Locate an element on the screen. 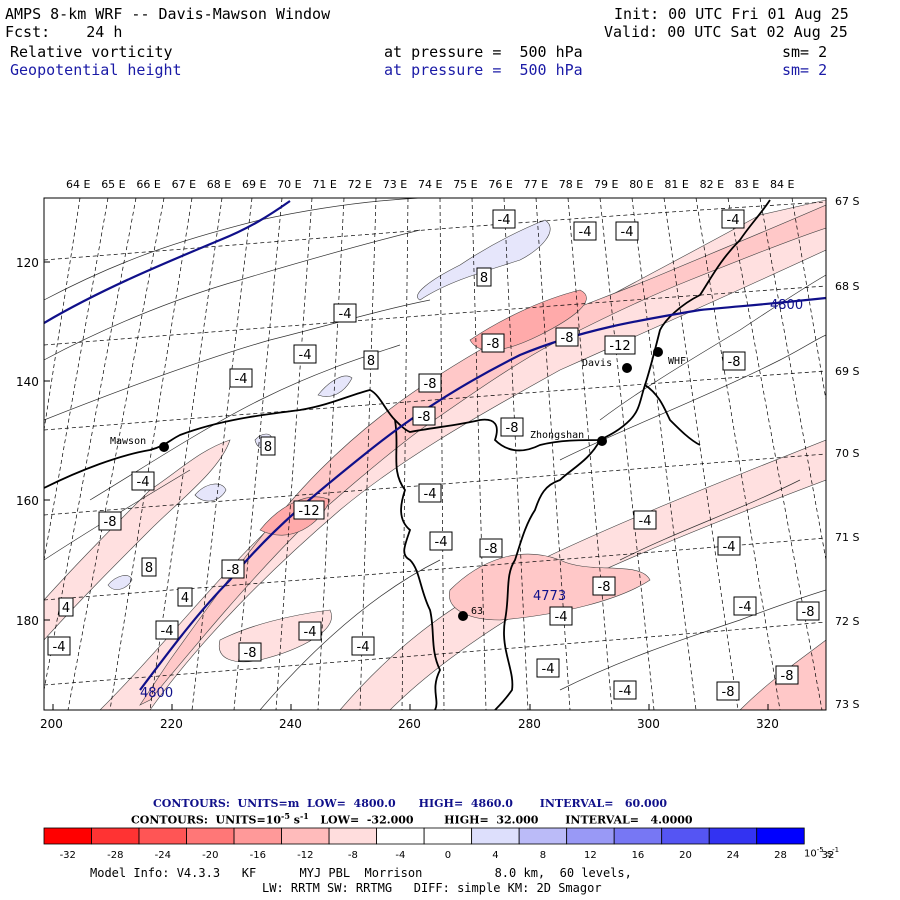 The width and height of the screenshot is (900, 900). lat-label: 70 S is located at coordinates (847, 453).